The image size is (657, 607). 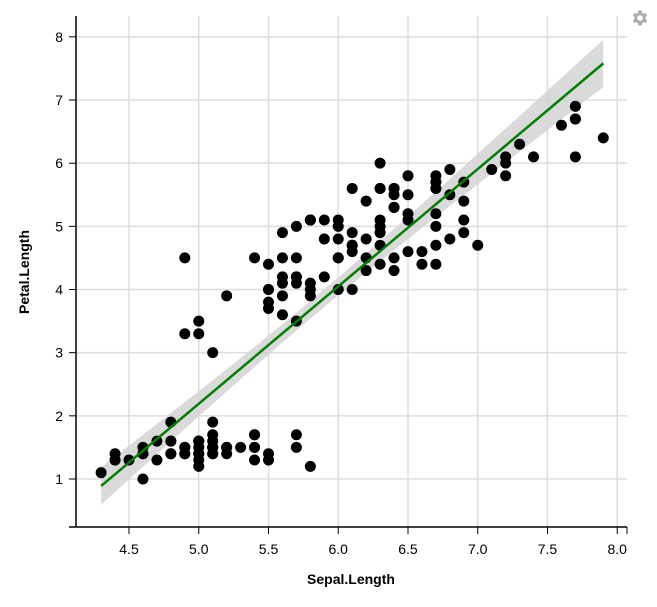 I want to click on y-axis-title: Petal.Length, so click(x=24, y=272).